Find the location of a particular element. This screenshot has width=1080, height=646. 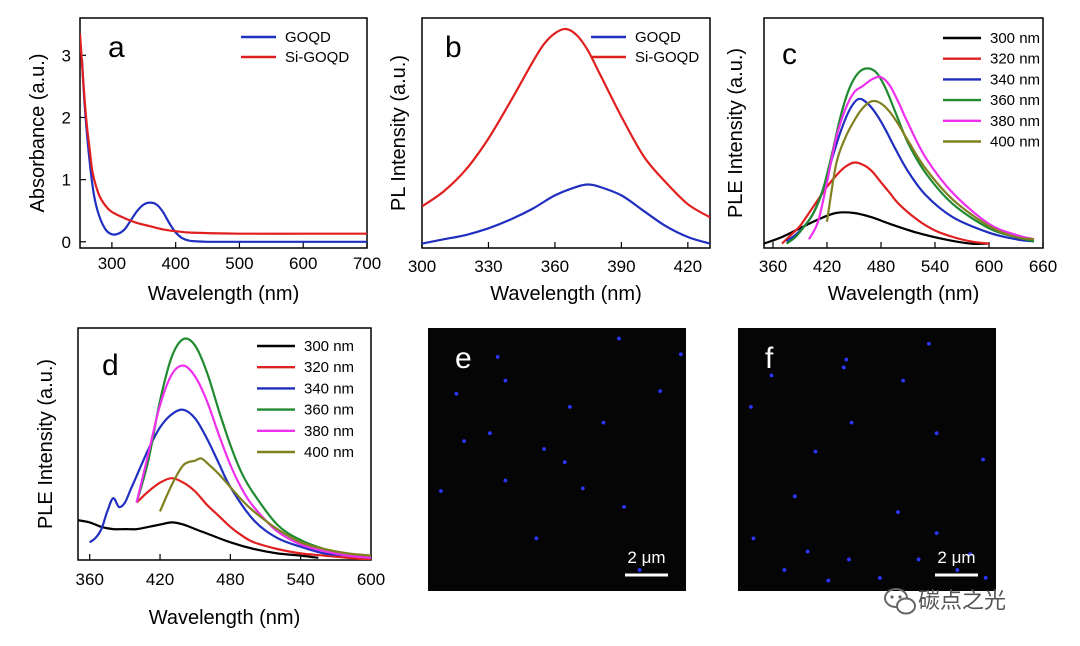

y-axis-title: PLE Intensity (a.u.) is located at coordinates (736, 133).